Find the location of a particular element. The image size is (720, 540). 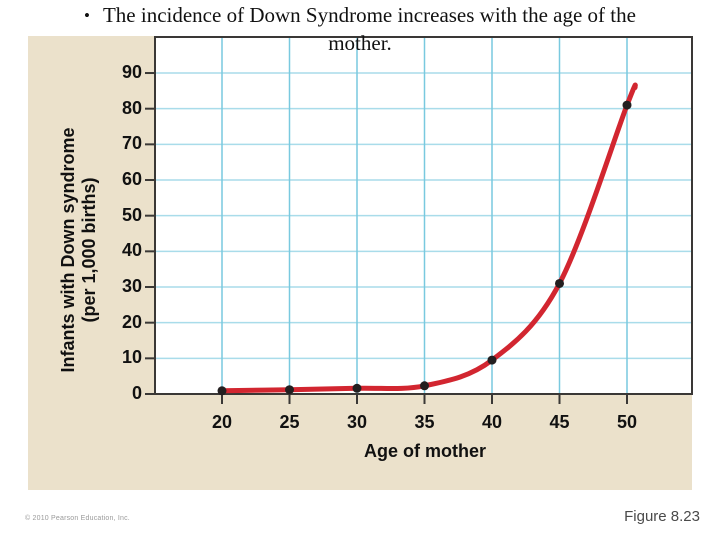

copyright-text: © 2010 Pearson Education, Inc. is located at coordinates (77, 518).